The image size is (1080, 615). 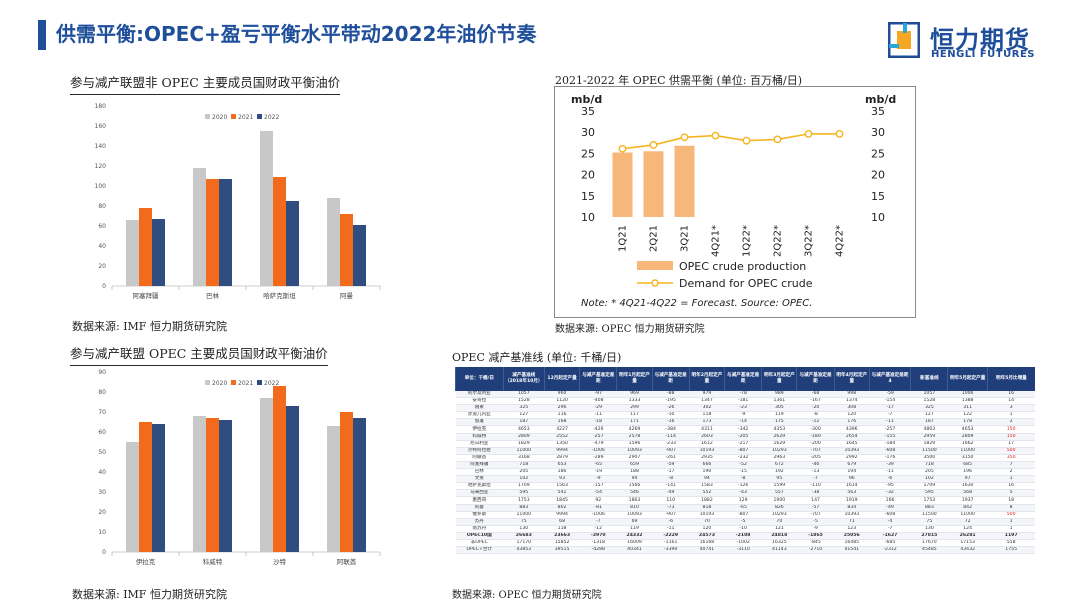 I want to click on baseline-table-cell: 1563, so click(x=562, y=486).